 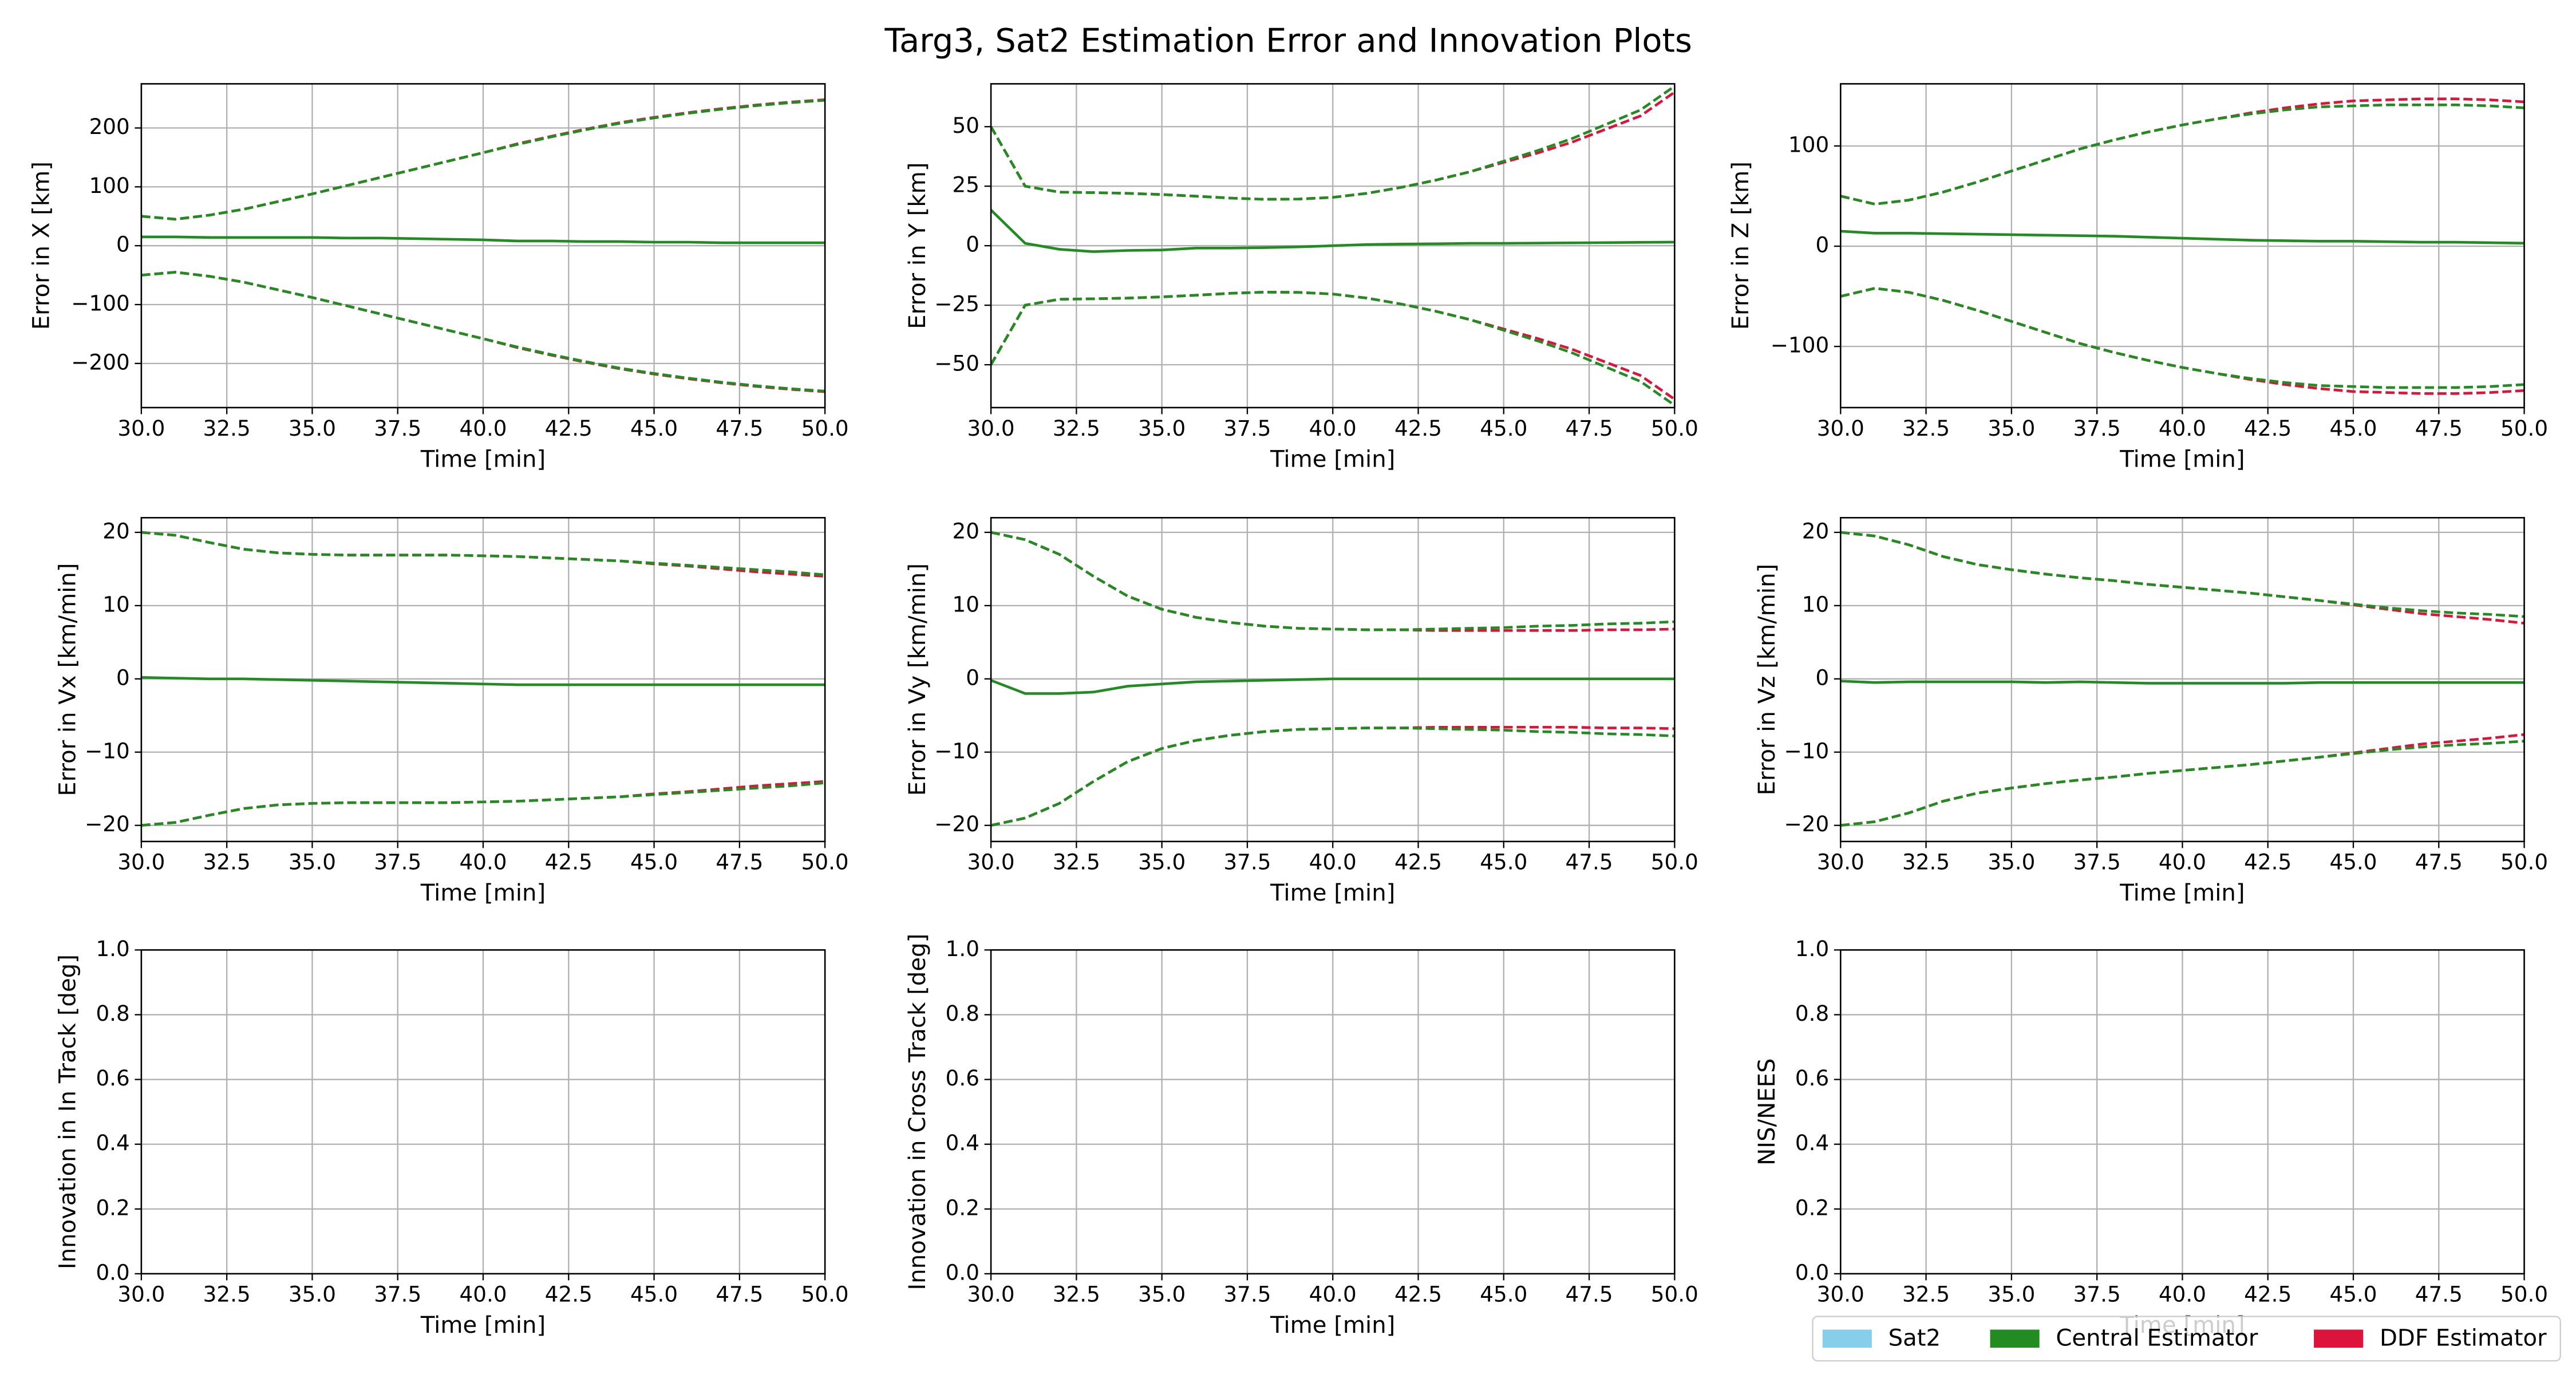 What do you see at coordinates (956, 304) in the screenshot?
I see `y-tick-label: −25` at bounding box center [956, 304].